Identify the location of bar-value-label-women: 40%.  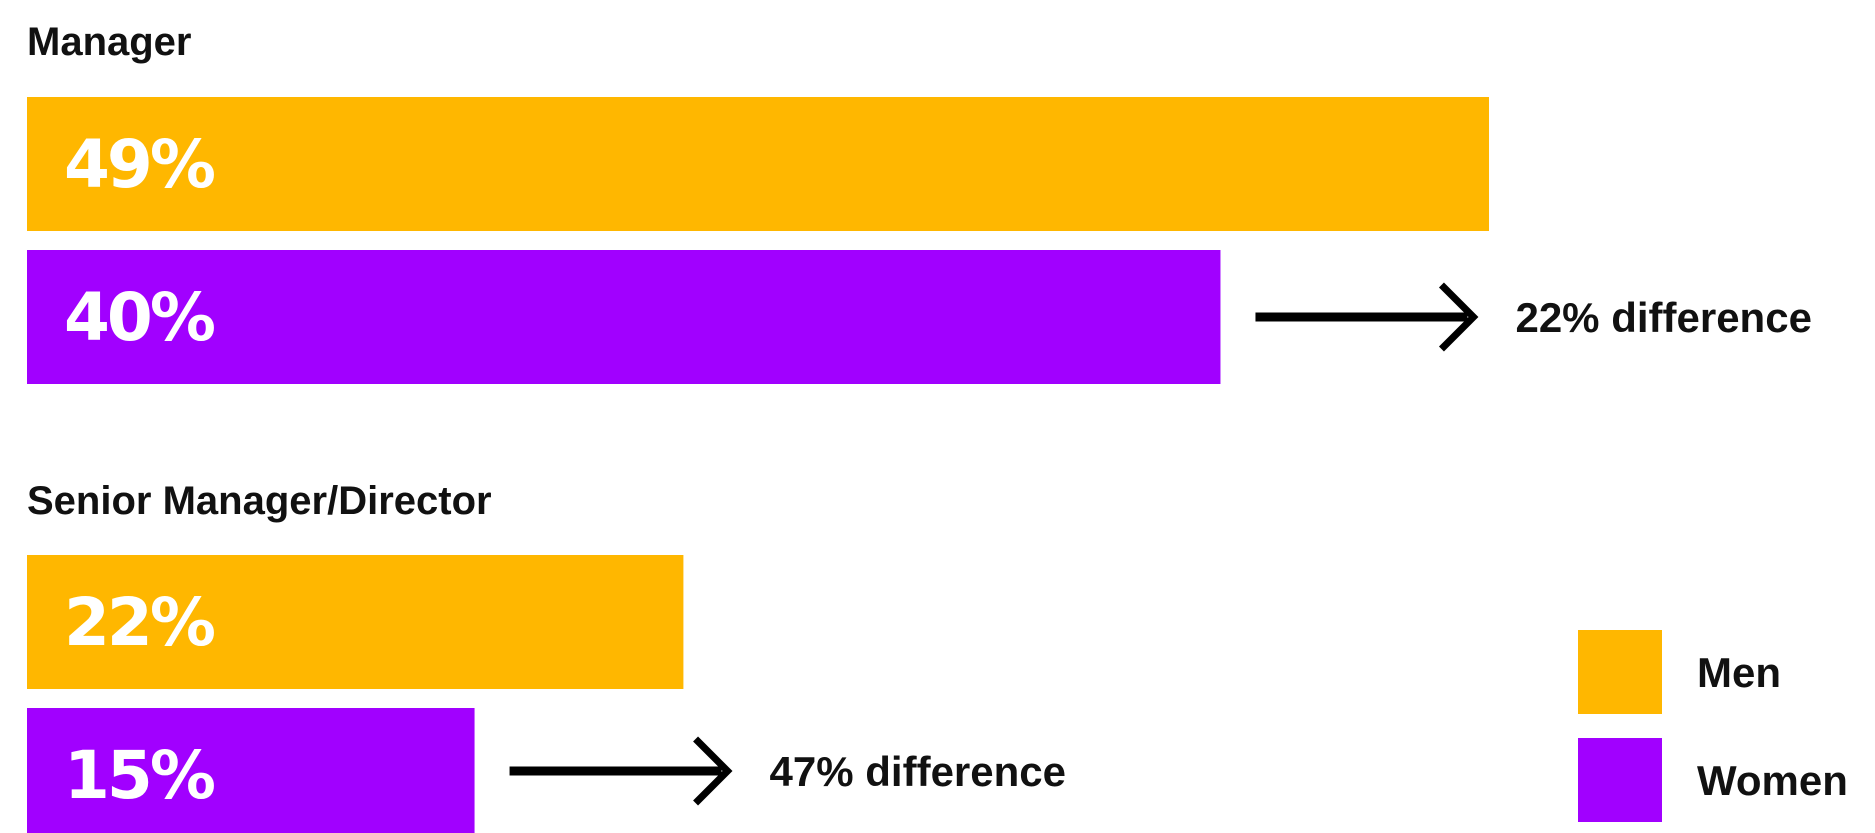
(139, 317).